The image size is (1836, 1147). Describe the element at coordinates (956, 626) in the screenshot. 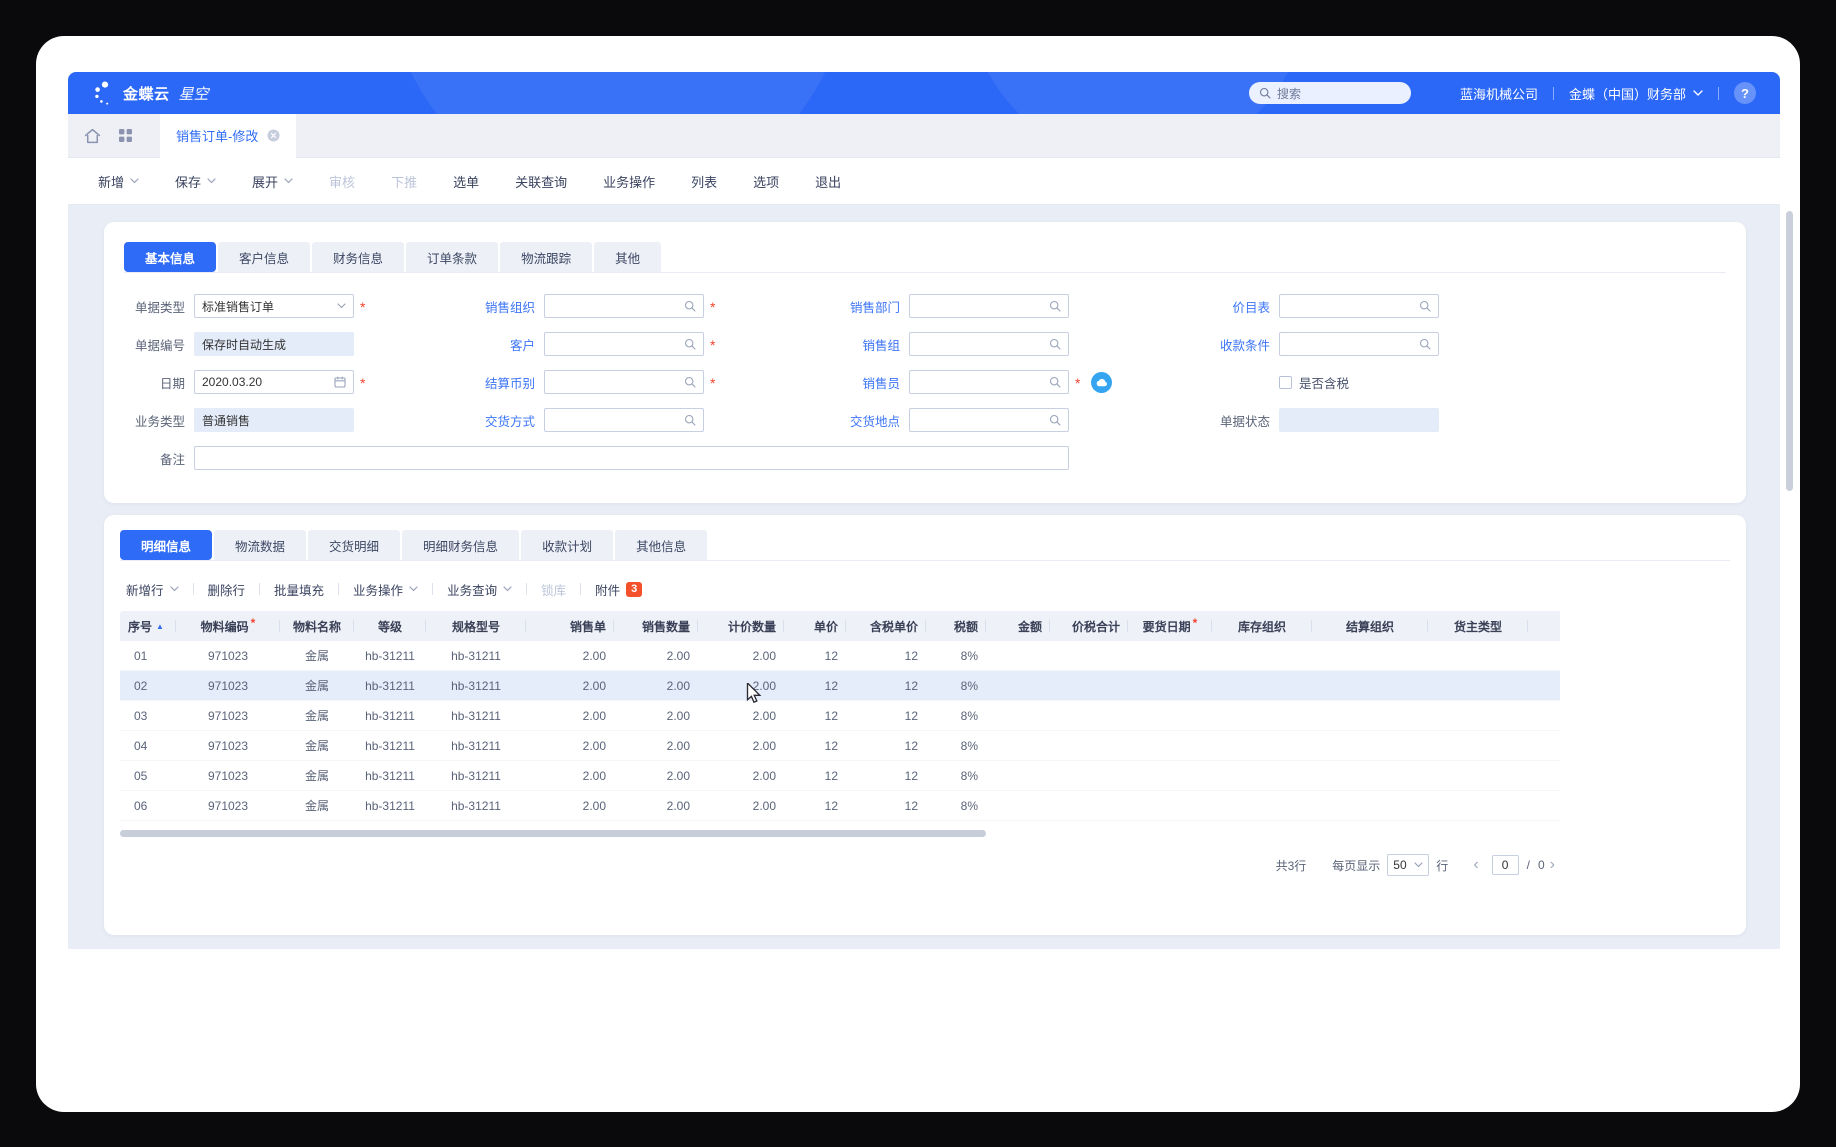

I see `column-header-tax-amount: 税额` at that location.